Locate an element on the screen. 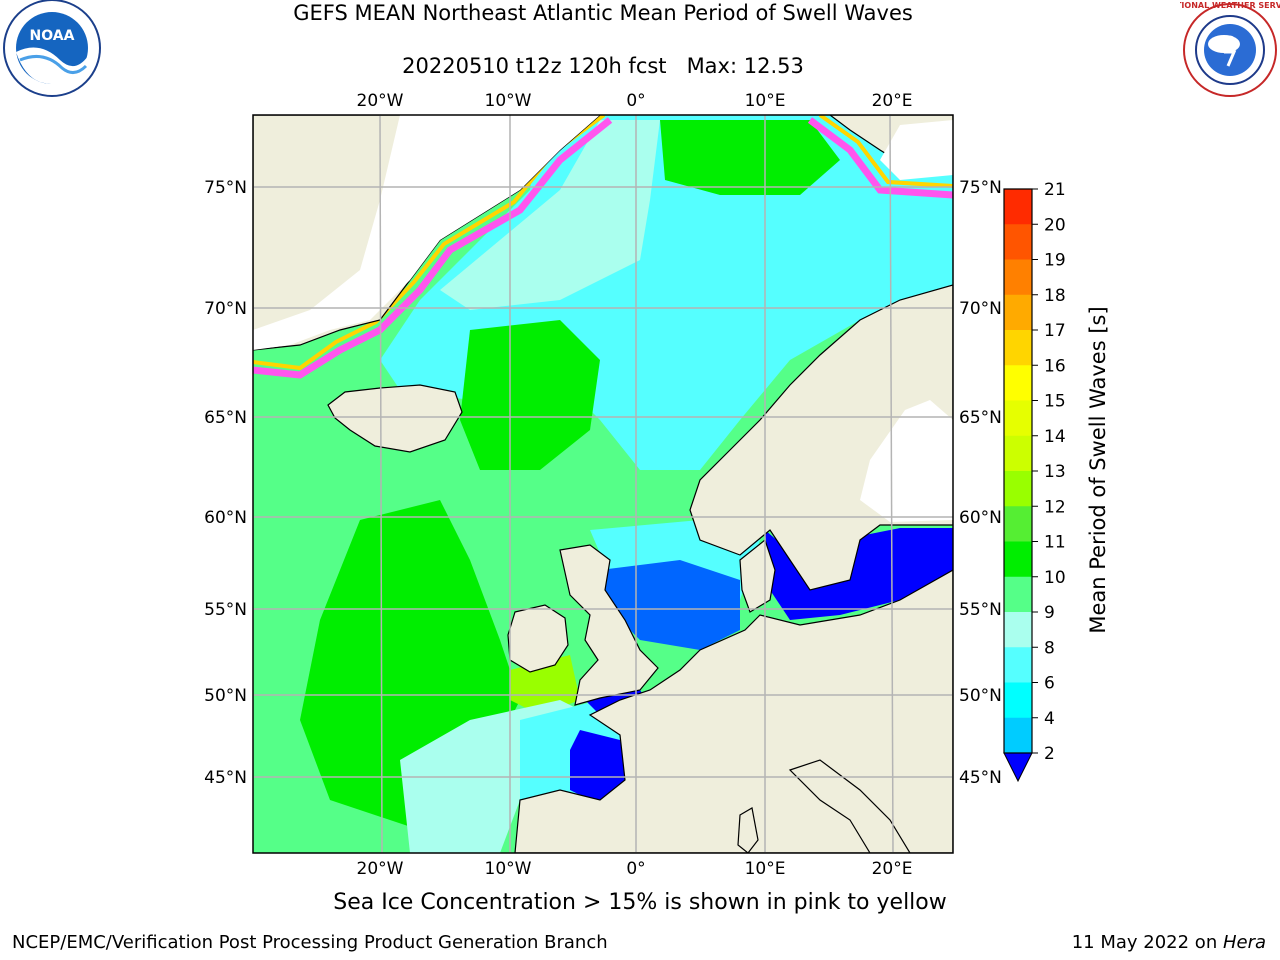  colorbar-tick-label: 14 is located at coordinates (1055, 437).